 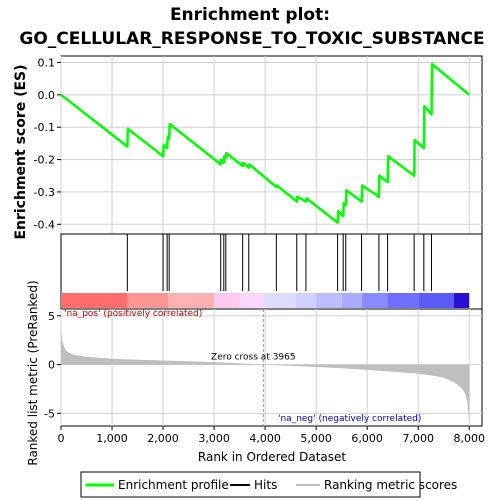 I want to click on legend-label-hits: Hits, so click(x=265, y=485).